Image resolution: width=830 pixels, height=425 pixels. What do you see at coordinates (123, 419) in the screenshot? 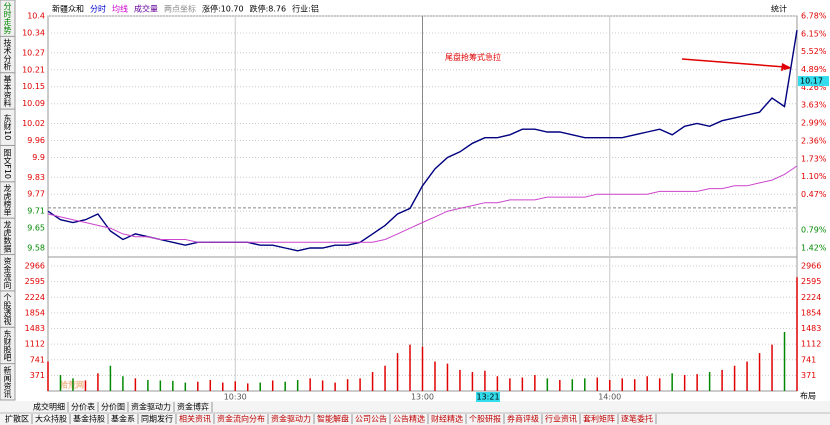
I see `tab: 基金系` at bounding box center [123, 419].